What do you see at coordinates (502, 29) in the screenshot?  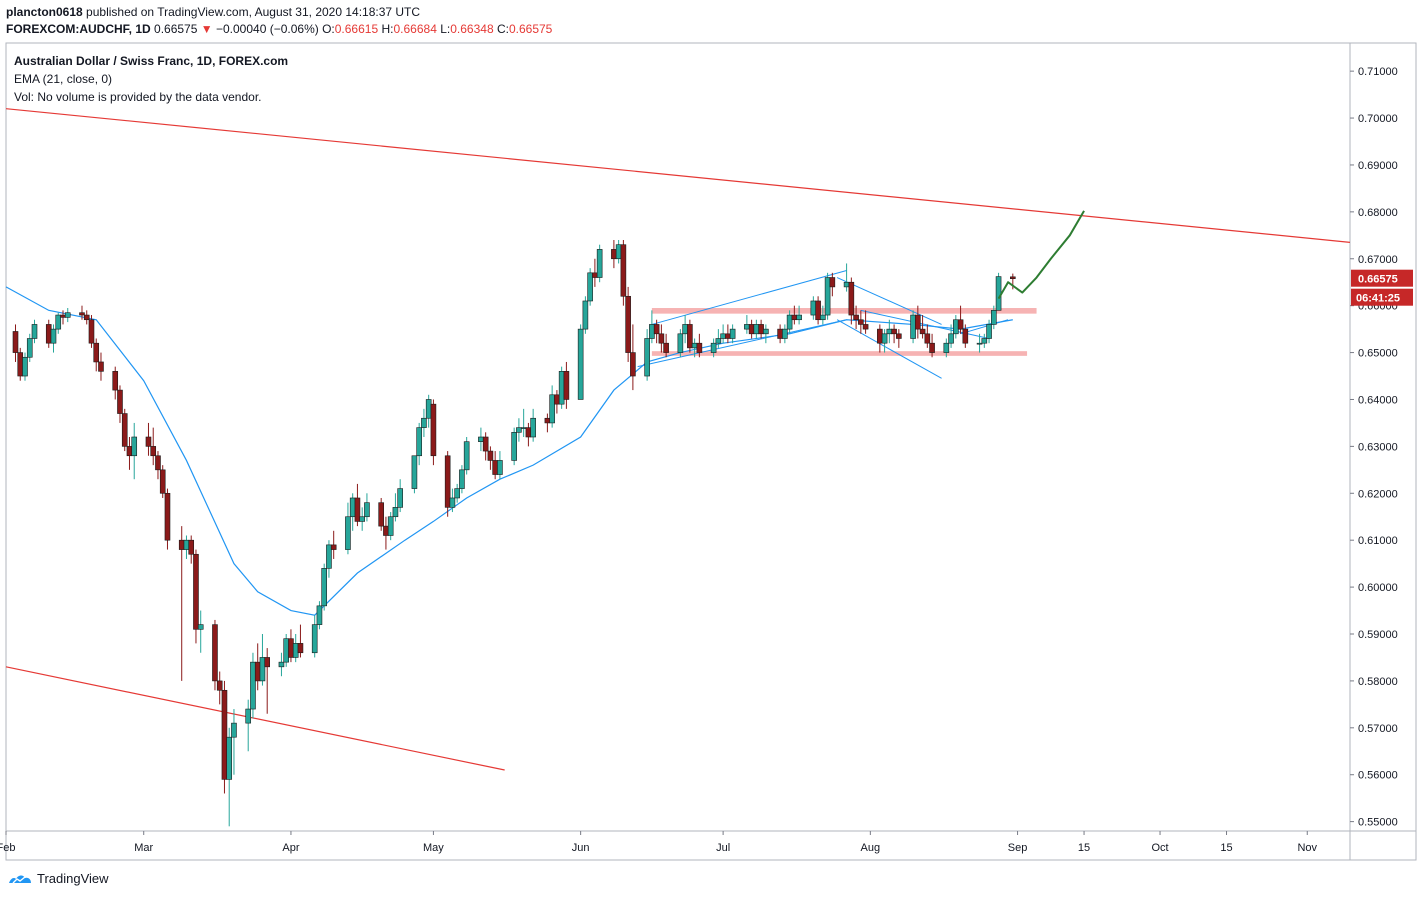 I see `close-label: C:` at bounding box center [502, 29].